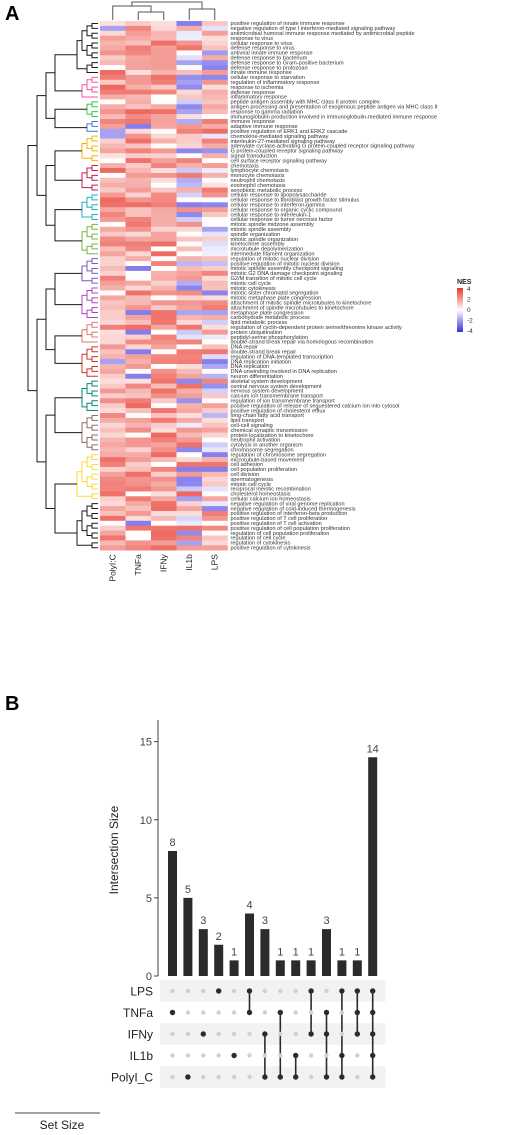  Describe the element at coordinates (249, 944) in the screenshot. I see `bar` at that location.